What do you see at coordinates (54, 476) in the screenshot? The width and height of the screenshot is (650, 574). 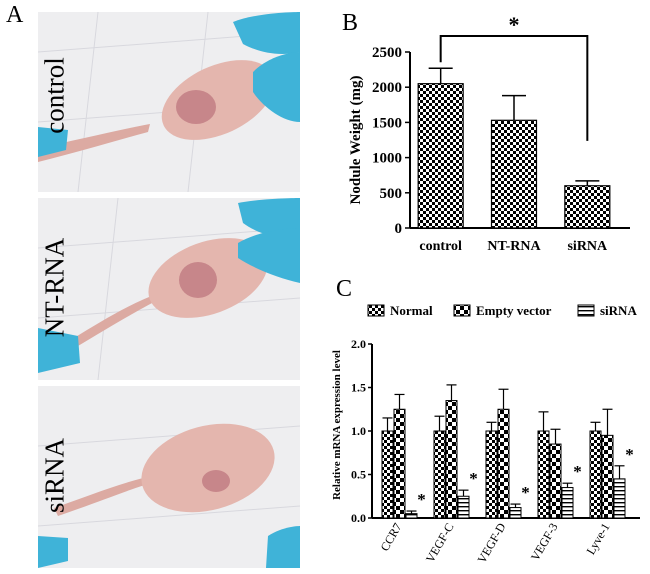 I see `photo-label-sirna: siRNA` at bounding box center [54, 476].